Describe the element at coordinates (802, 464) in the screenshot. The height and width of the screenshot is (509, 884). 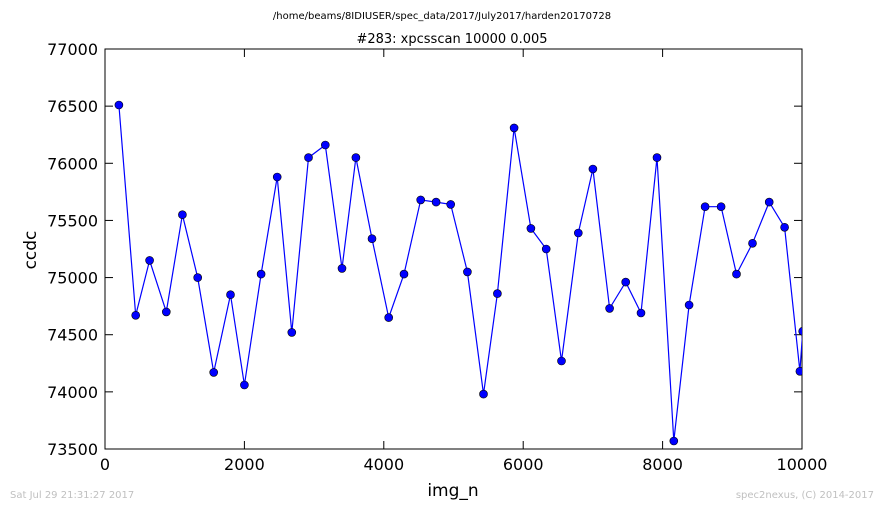
I see `x-tick-label: 10000` at that location.